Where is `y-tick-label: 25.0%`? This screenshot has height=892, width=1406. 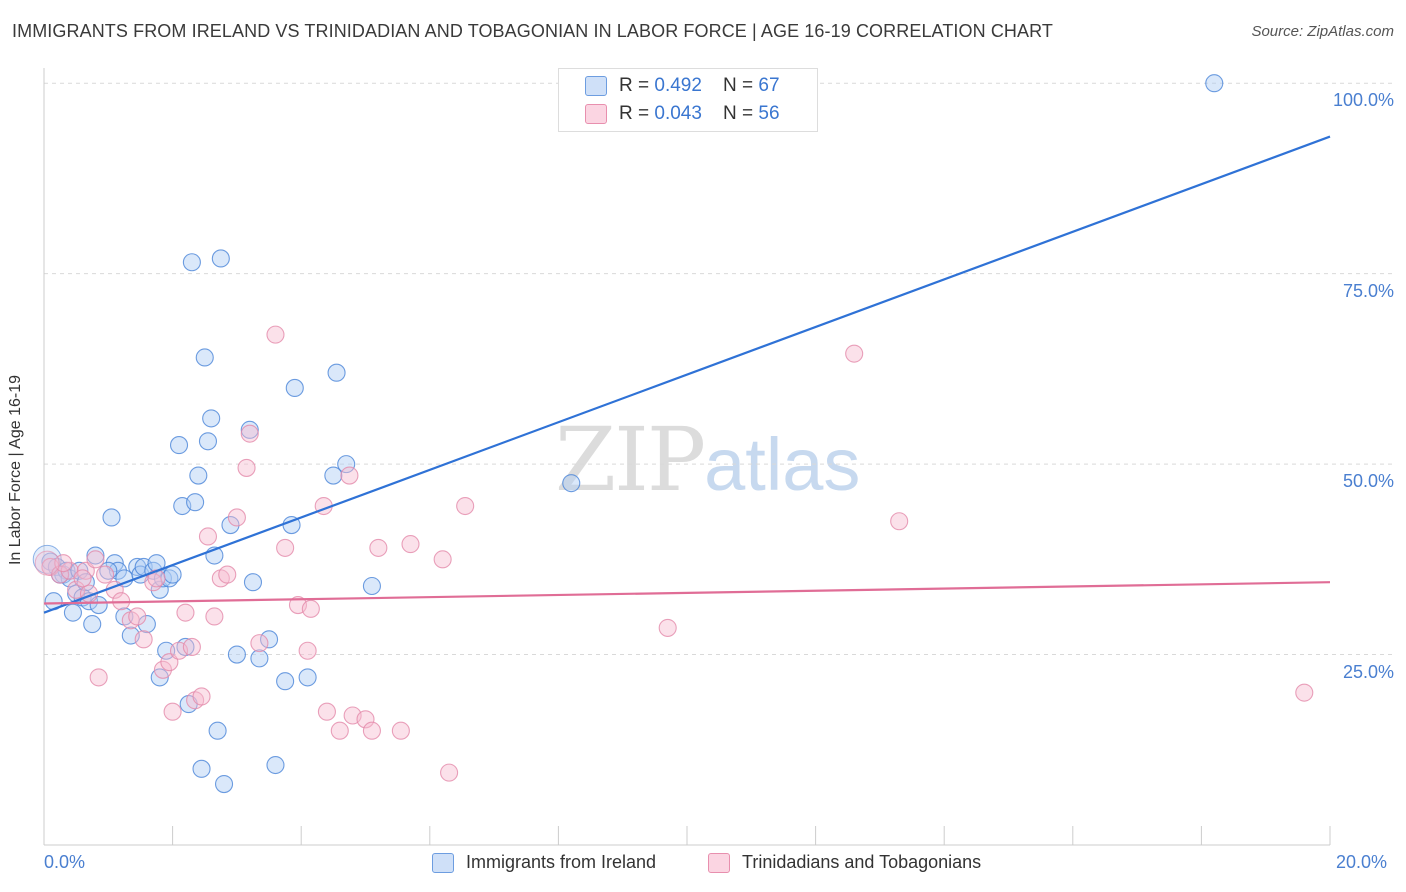 y-tick-label: 25.0% is located at coordinates (1368, 671).